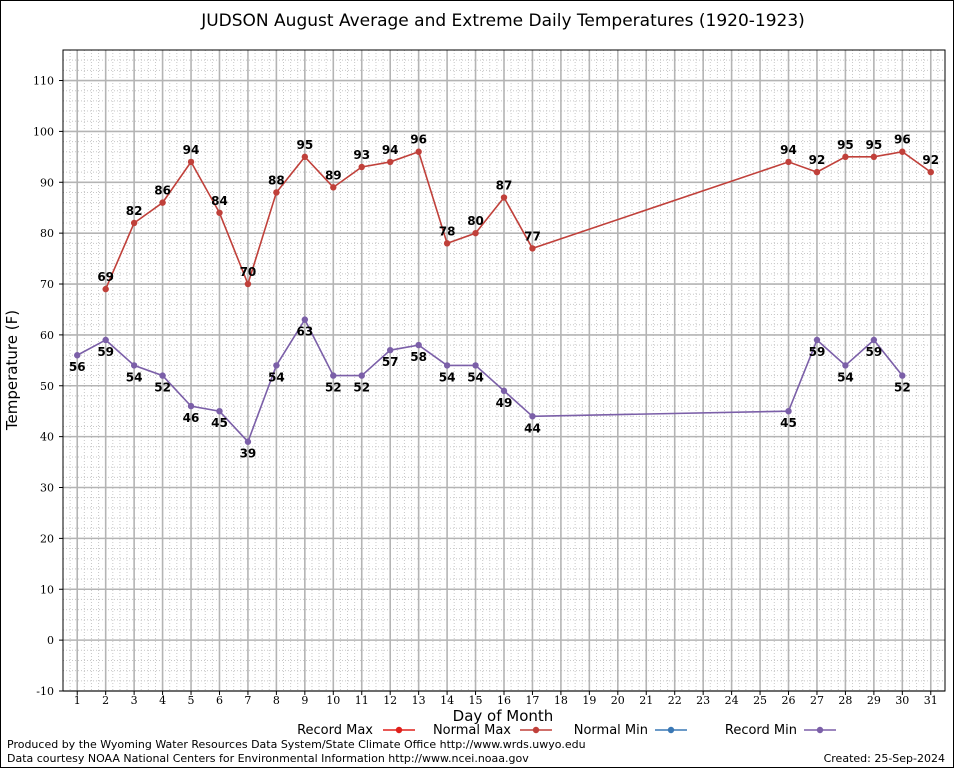 Image resolution: width=954 pixels, height=768 pixels. I want to click on legend: Record Max Normal Max Normal Min Record Min, so click(566, 730).